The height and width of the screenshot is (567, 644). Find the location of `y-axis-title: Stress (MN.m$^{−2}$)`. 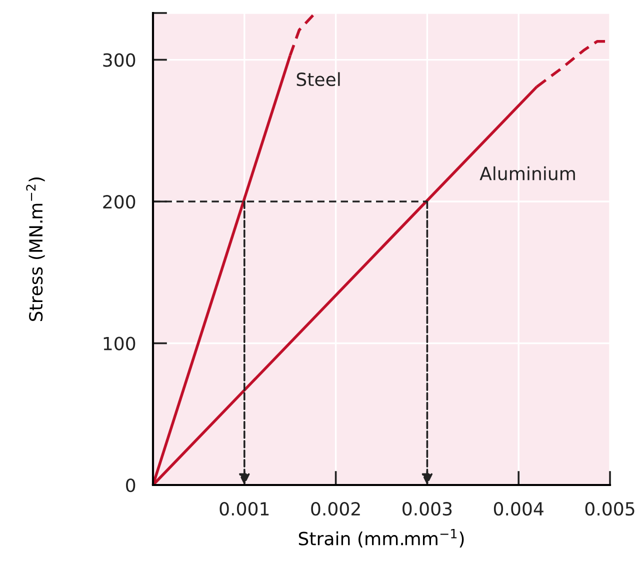

y-axis-title: Stress (MN.m$^{−2}$) is located at coordinates (35, 249).